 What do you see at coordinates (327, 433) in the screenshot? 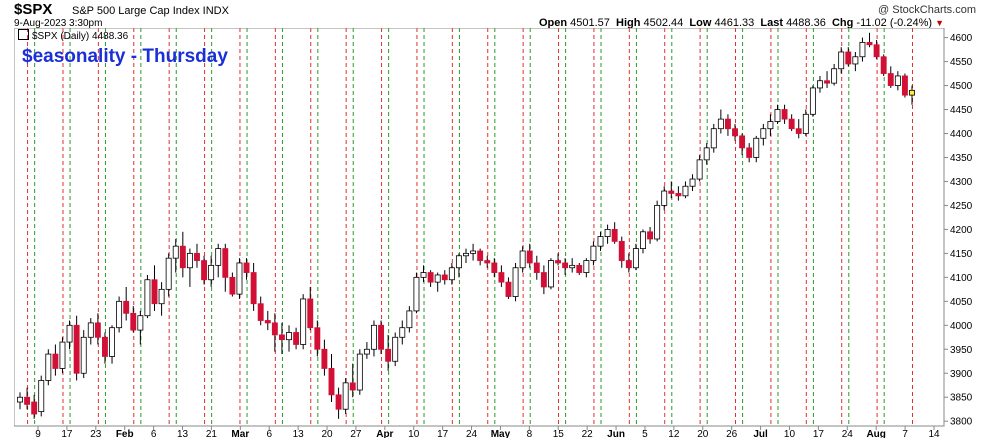
I see `x-tick-label: 20` at bounding box center [327, 433].